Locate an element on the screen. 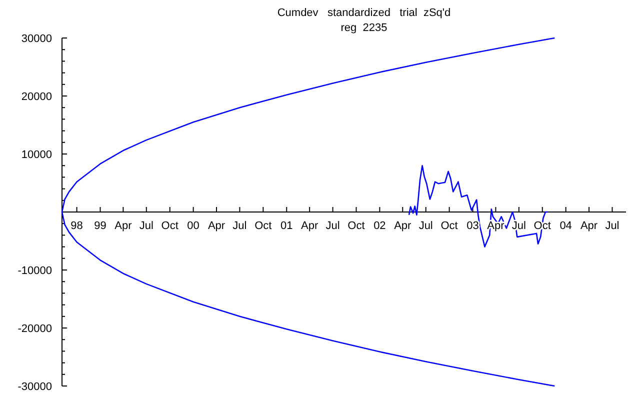 Image resolution: width=640 pixels, height=395 pixels. chart-subtitle: reg 2235 is located at coordinates (364, 28).